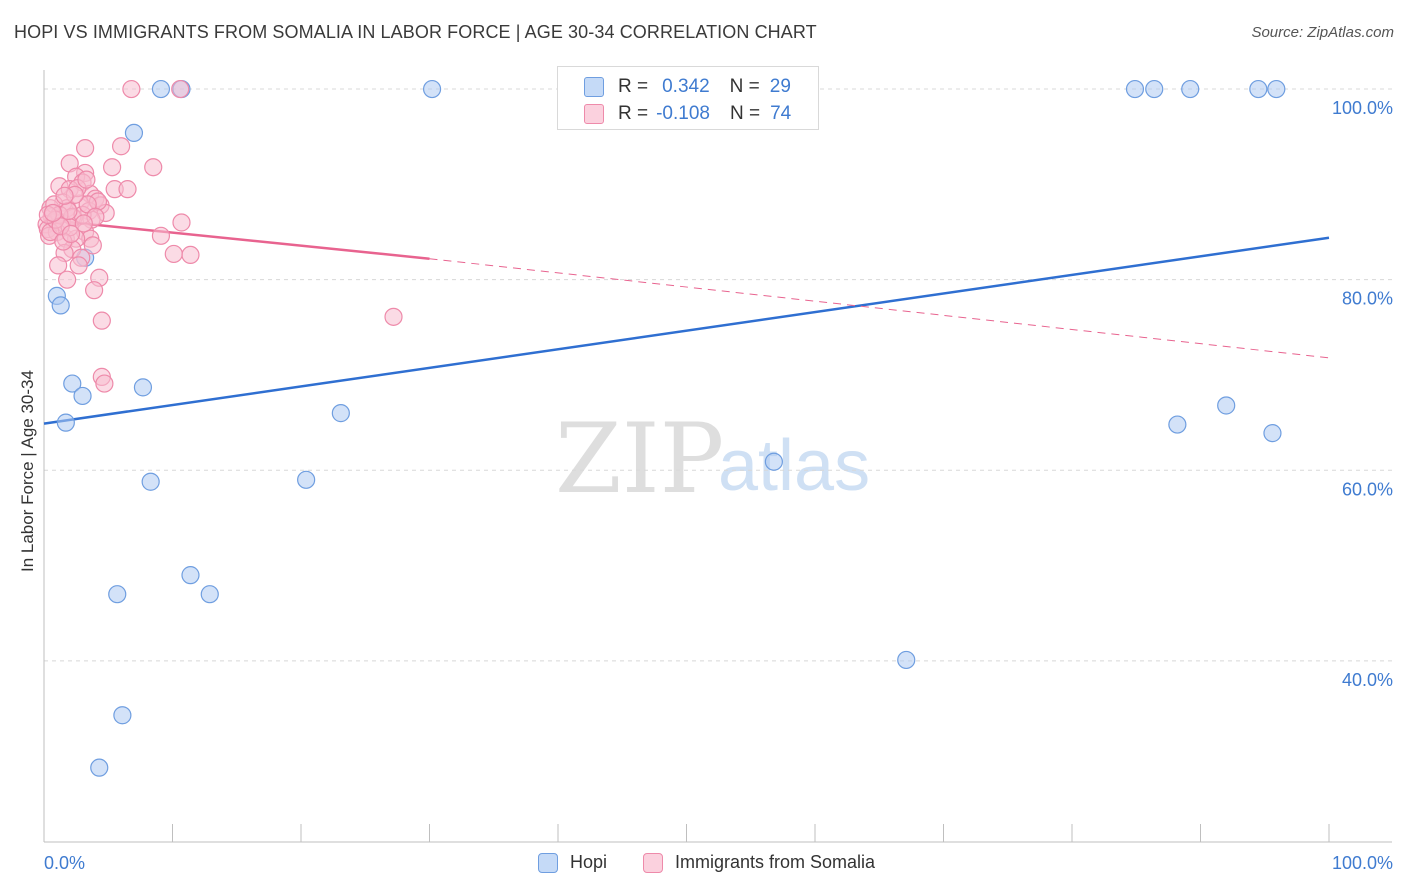  What do you see at coordinates (589, 862) in the screenshot?
I see `legend-hopi-label: Hopi` at bounding box center [589, 862].